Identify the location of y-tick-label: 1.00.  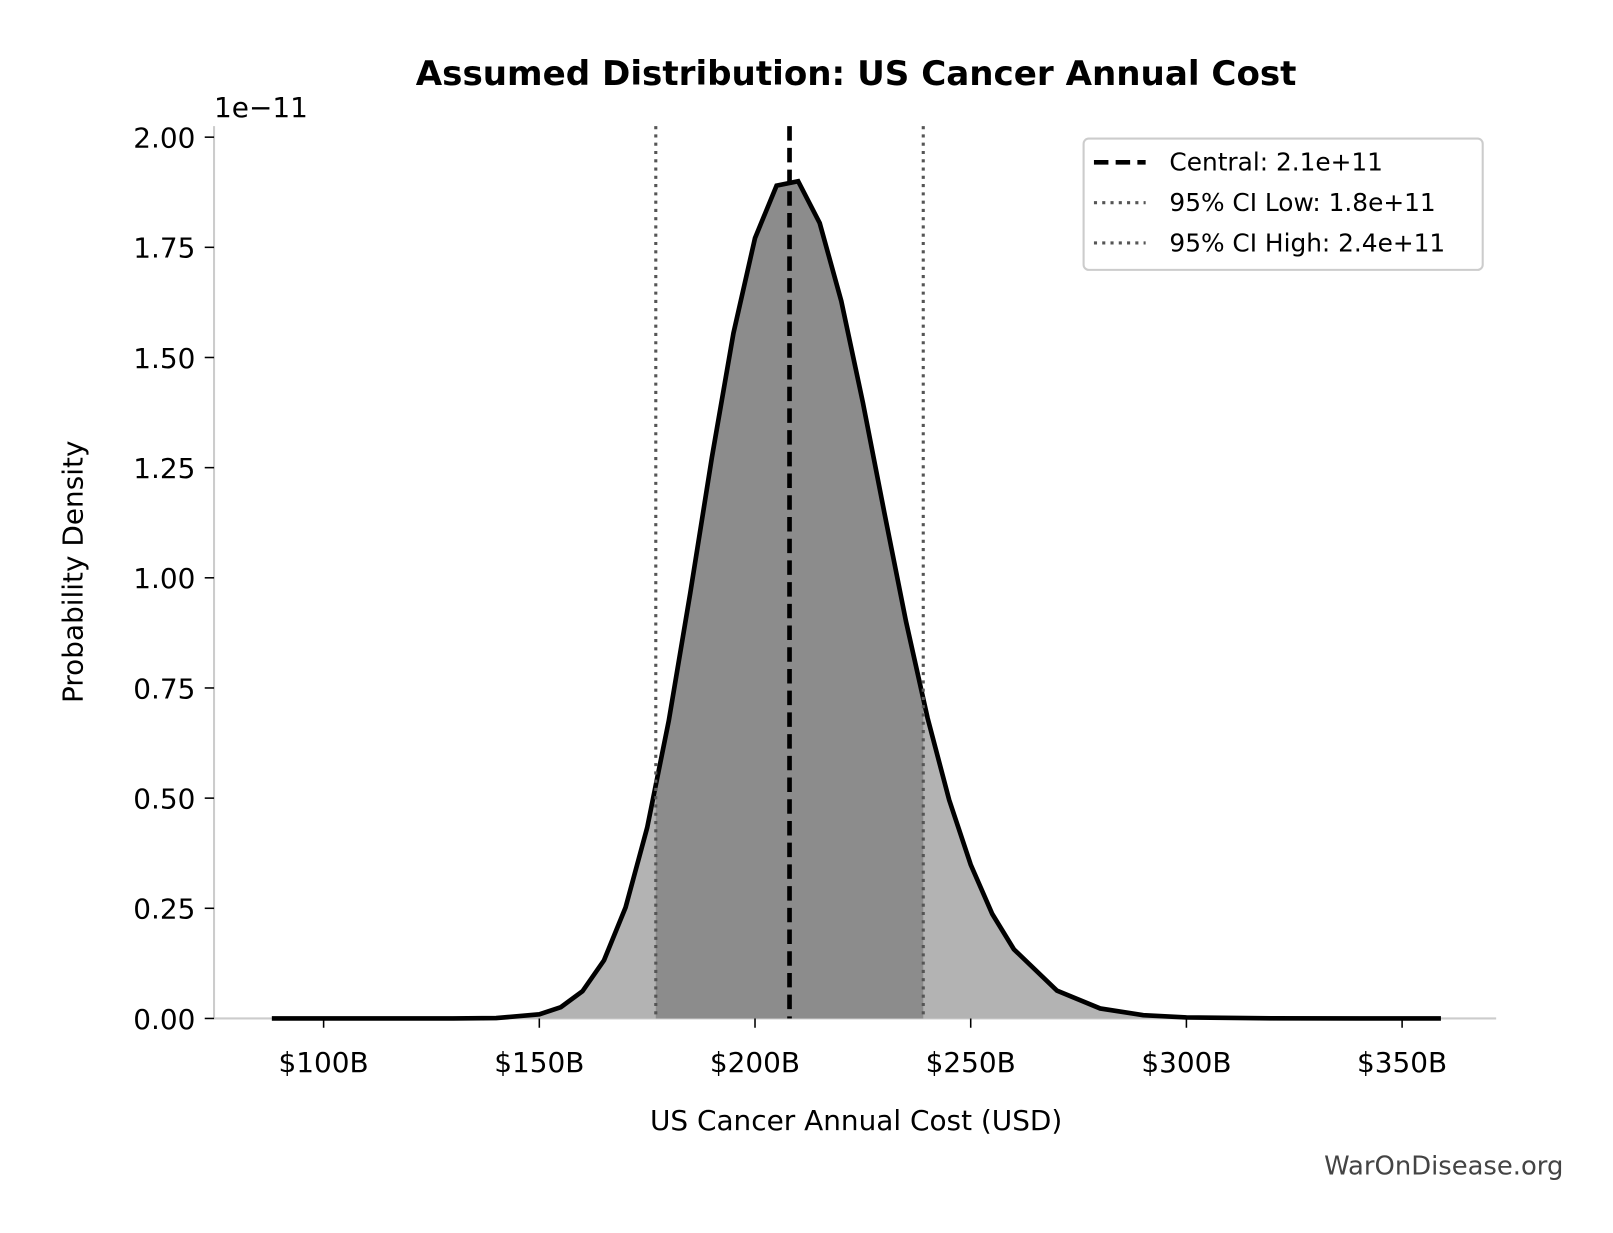
(164, 578).